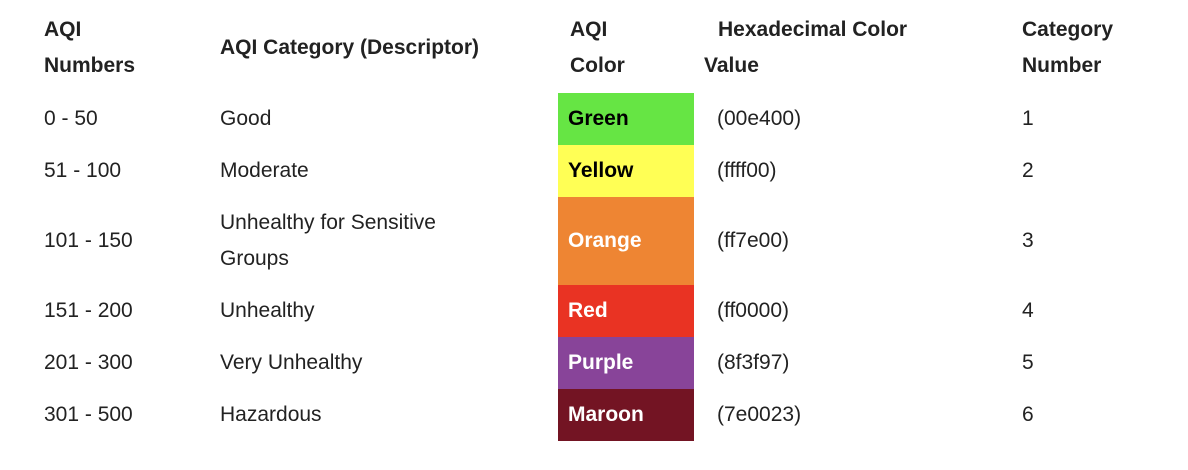 The image size is (1188, 470). Describe the element at coordinates (1028, 414) in the screenshot. I see `category-number: 6` at that location.